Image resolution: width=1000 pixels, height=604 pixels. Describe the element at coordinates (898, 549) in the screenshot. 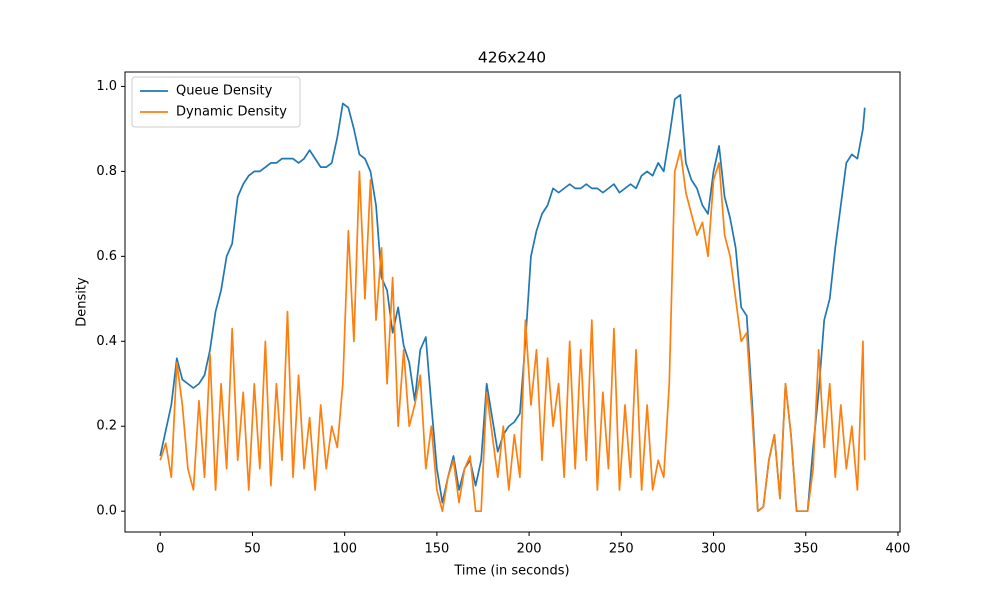

I see `x-tick-label: 400` at that location.